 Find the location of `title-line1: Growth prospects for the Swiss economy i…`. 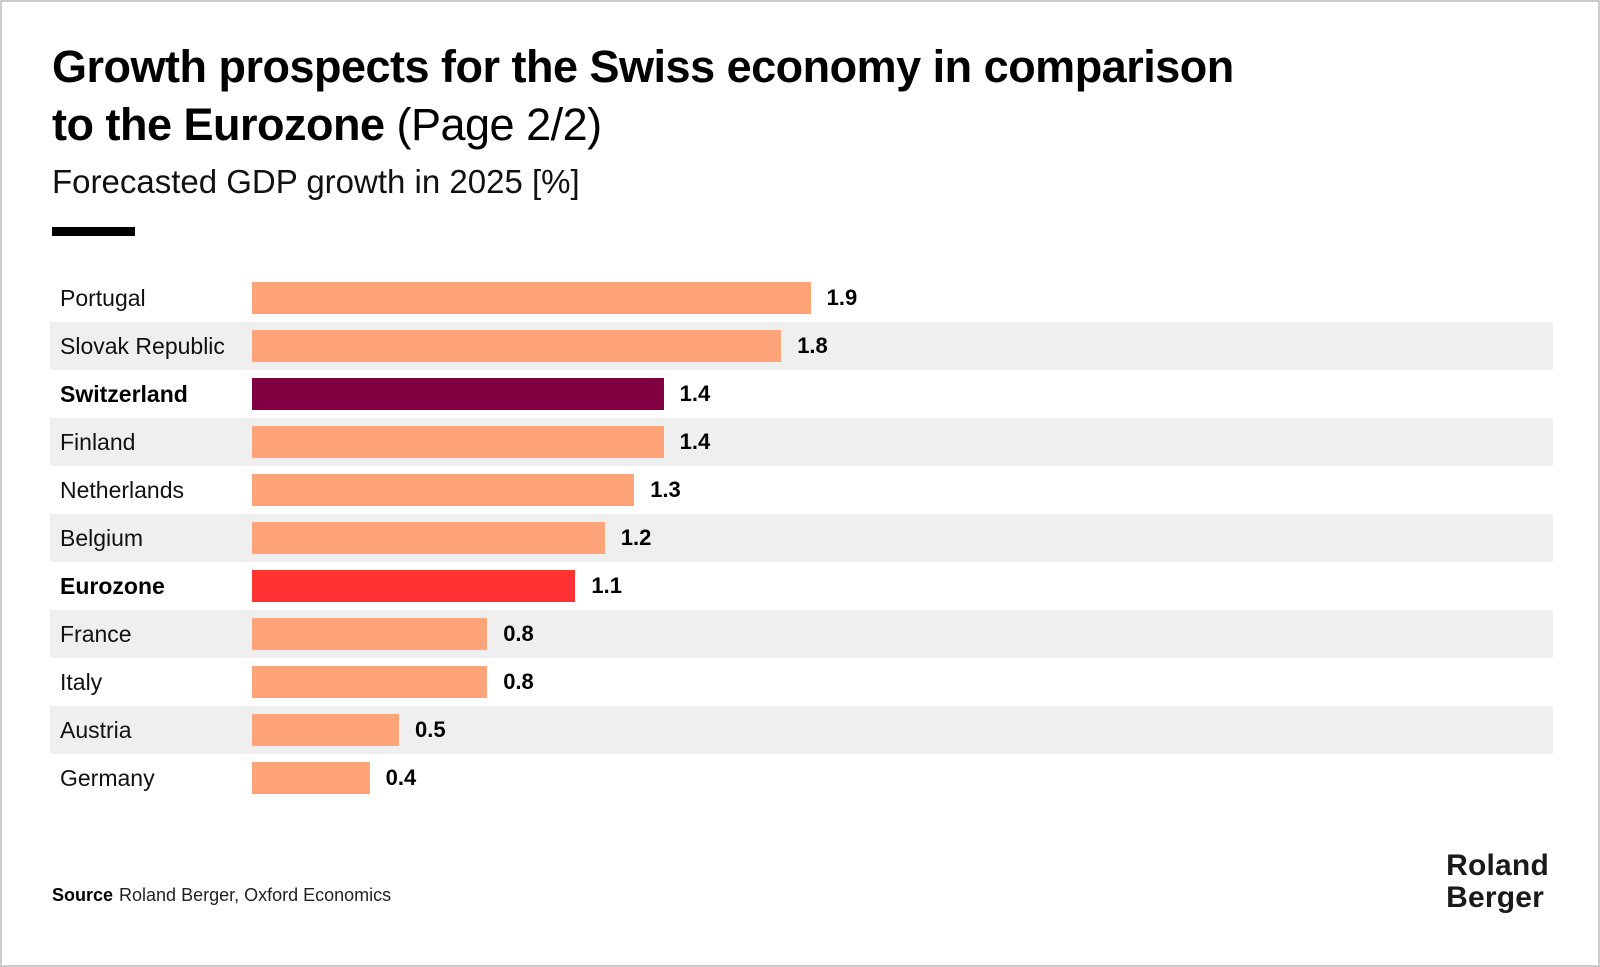

title-line1: Growth prospects for the Swiss economy i… is located at coordinates (643, 66).